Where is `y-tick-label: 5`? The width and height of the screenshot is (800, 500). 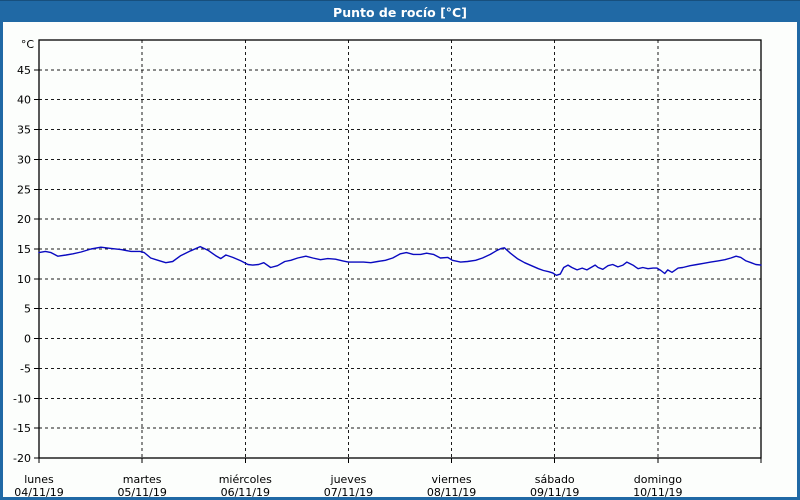 y-tick-label: 5 is located at coordinates (27, 309).